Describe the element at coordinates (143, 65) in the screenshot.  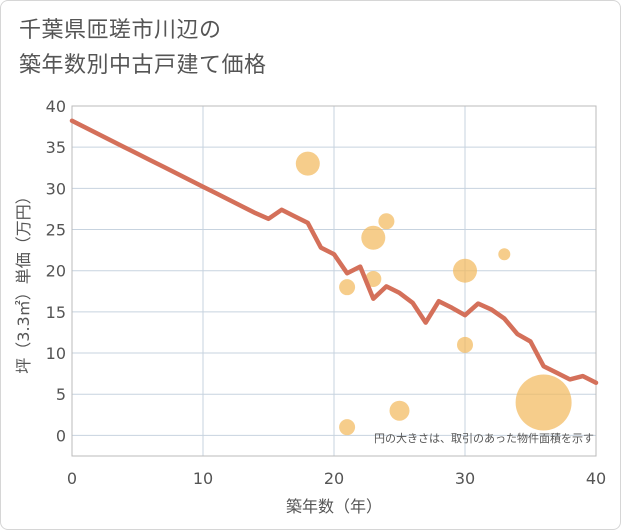
I see `chart-title-line-2: 築年数別中古戸建て価格` at that location.